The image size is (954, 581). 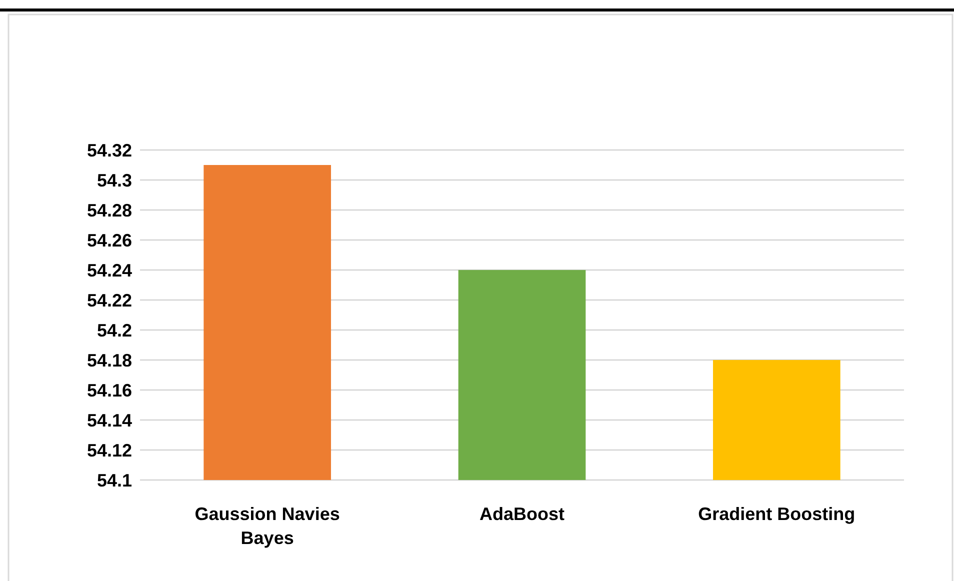 I want to click on y-tick-label: 54.16, so click(x=109, y=390).